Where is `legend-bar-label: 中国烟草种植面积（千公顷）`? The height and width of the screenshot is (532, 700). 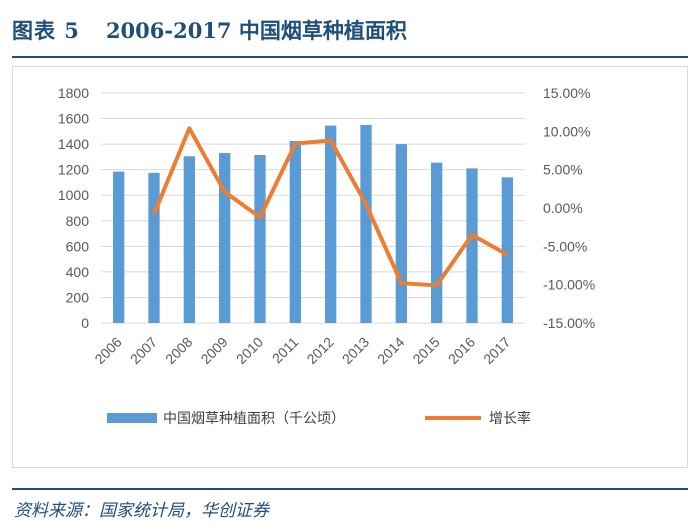
legend-bar-label: 中国烟草种植面积（千公顷） is located at coordinates (254, 419).